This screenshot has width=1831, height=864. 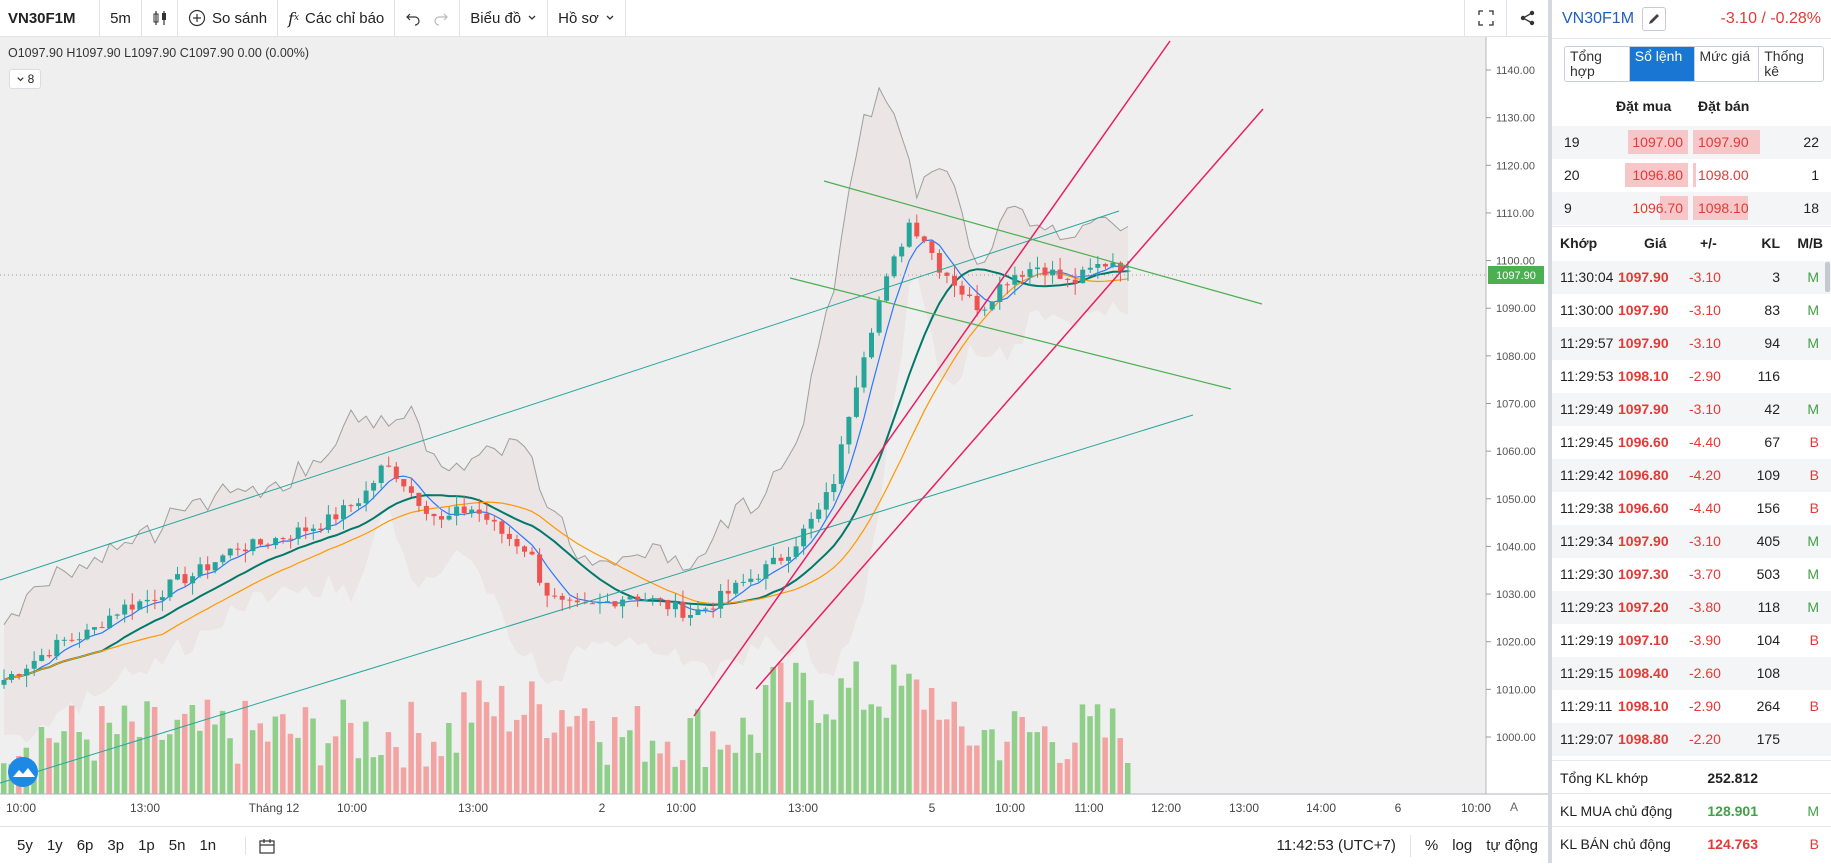 What do you see at coordinates (1723, 175) in the screenshot?
I see `ask-price: 1098.00` at bounding box center [1723, 175].